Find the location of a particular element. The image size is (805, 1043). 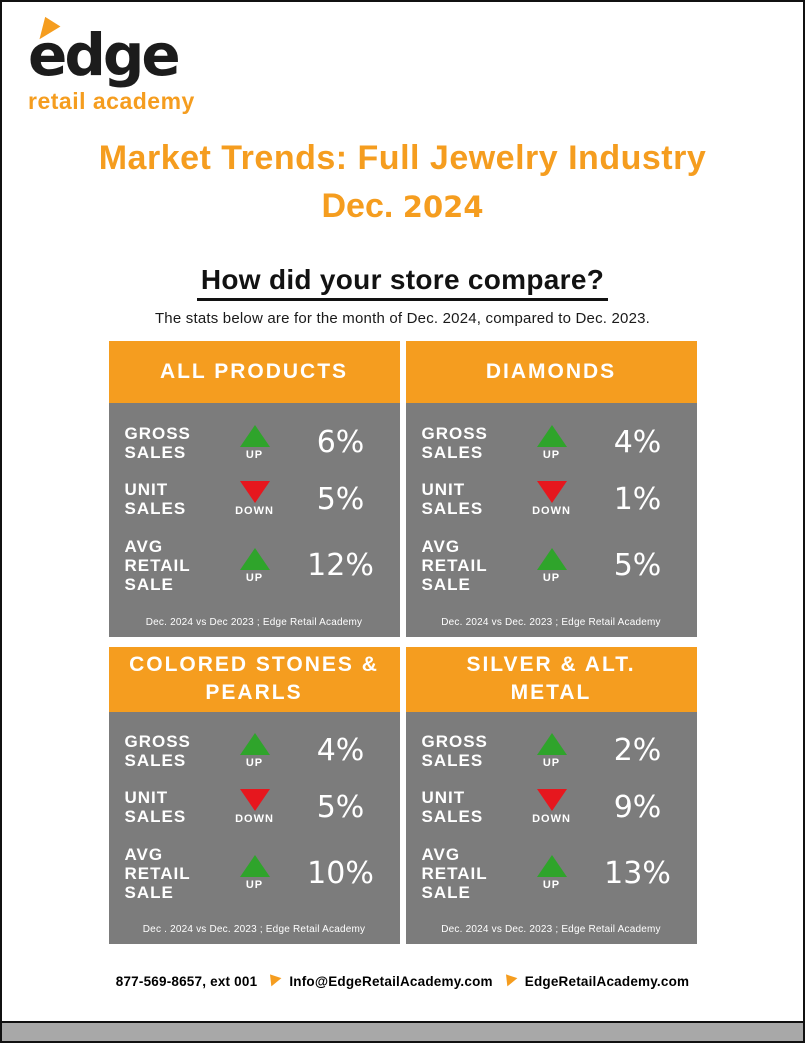

stat-value: 12% is located at coordinates (340, 566).